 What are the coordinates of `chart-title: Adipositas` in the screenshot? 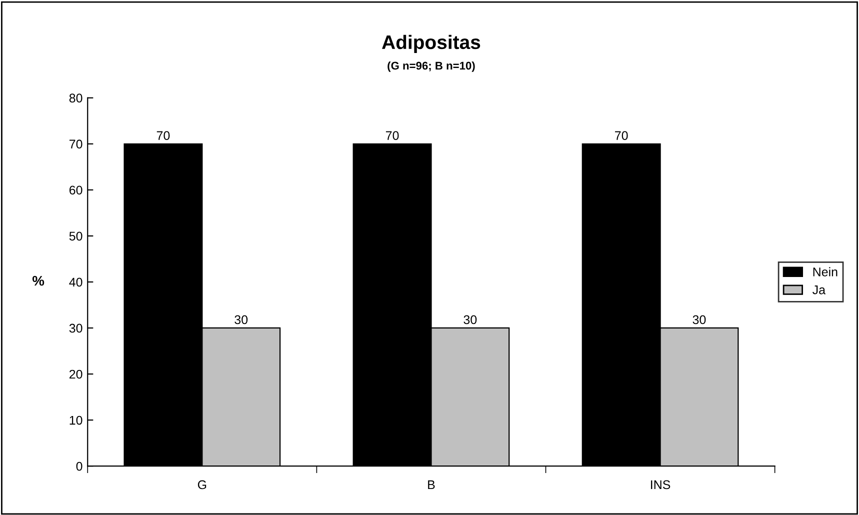 It's located at (431, 43).